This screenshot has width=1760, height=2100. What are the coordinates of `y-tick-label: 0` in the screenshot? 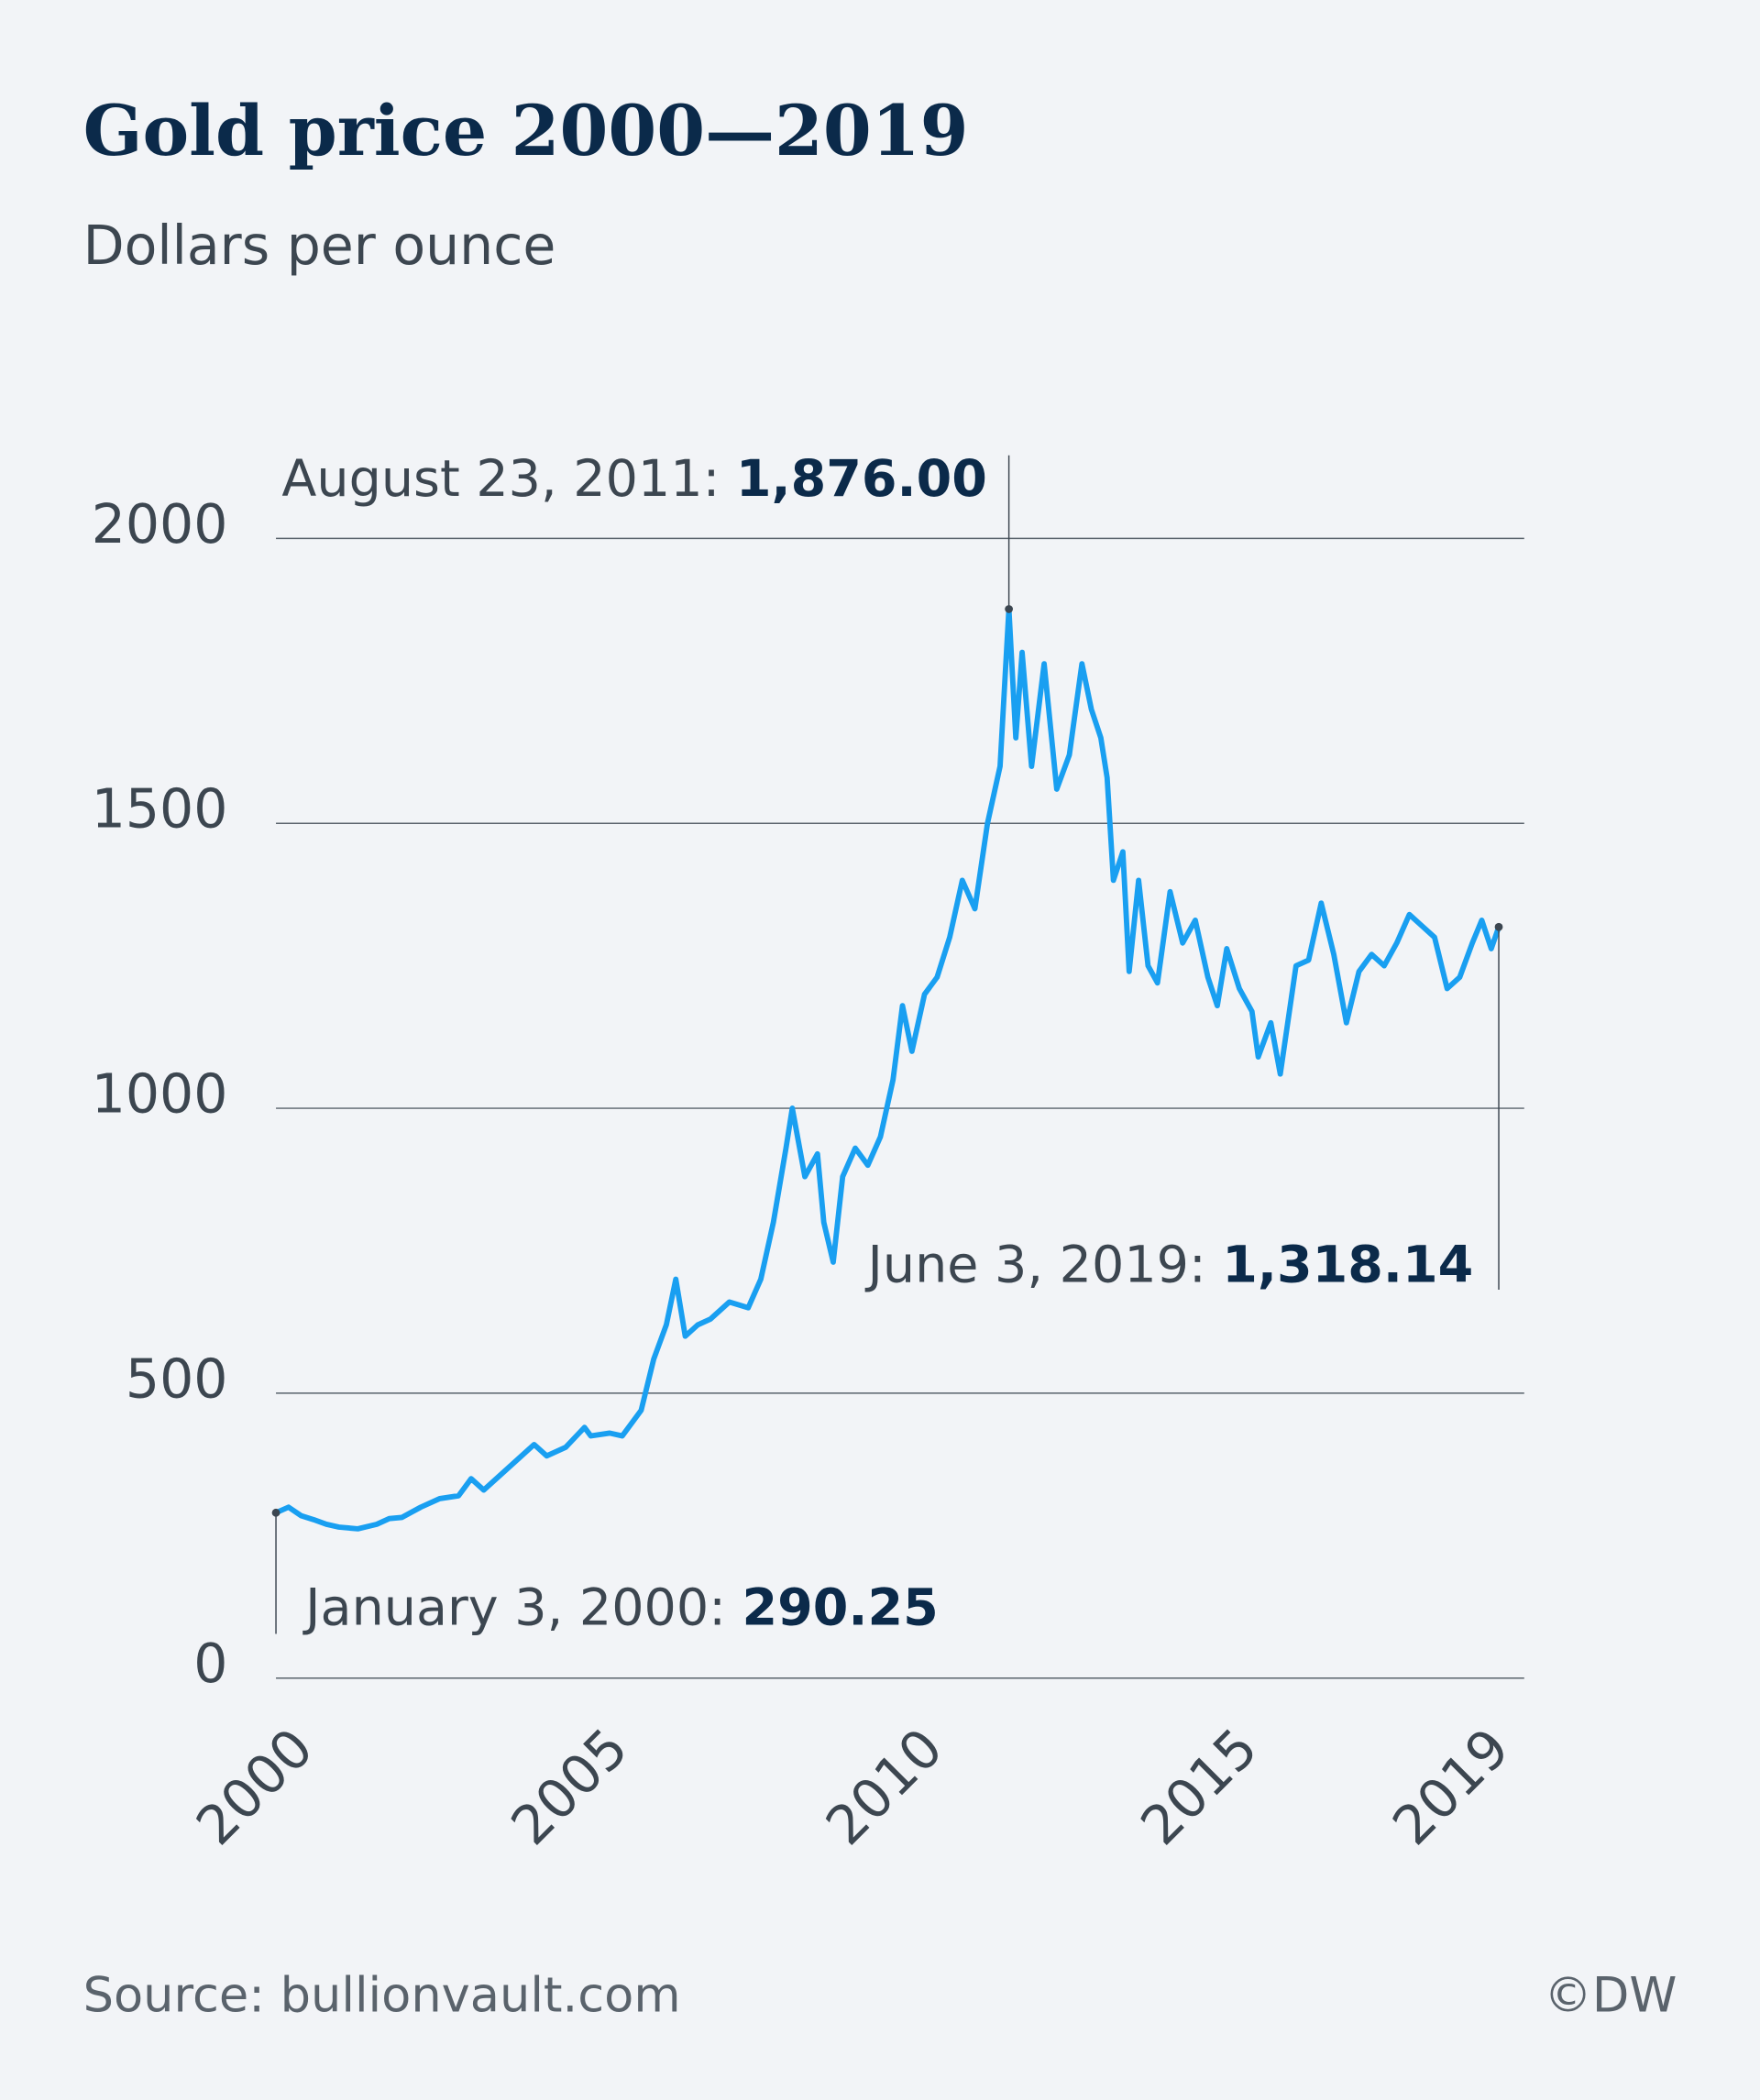 It's located at (210, 1664).